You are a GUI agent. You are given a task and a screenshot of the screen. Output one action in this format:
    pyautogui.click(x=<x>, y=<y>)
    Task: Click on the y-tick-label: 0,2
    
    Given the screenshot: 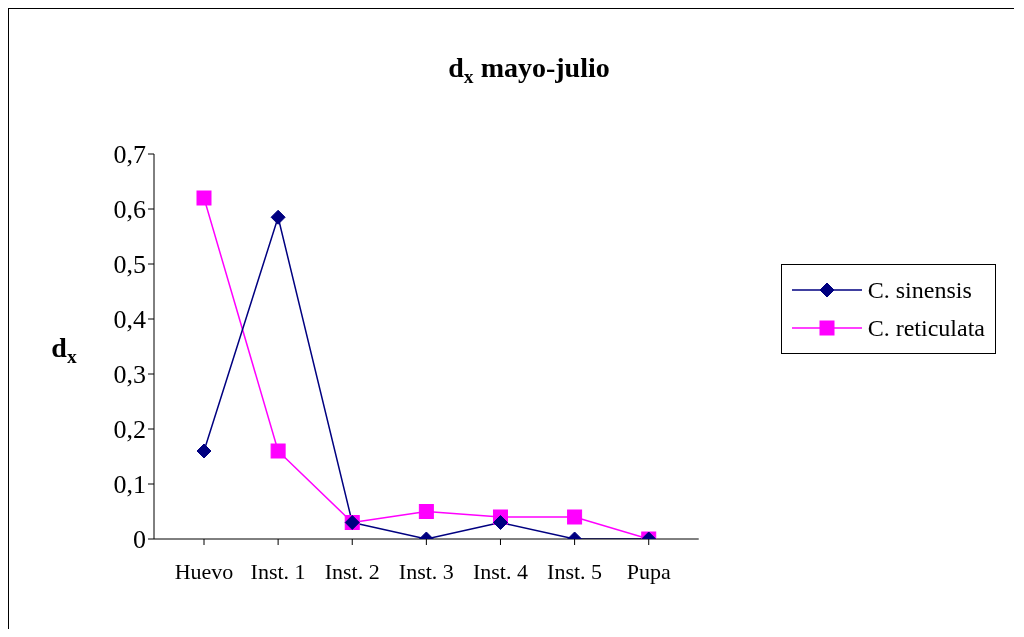 What is the action you would take?
    pyautogui.click(x=129, y=430)
    